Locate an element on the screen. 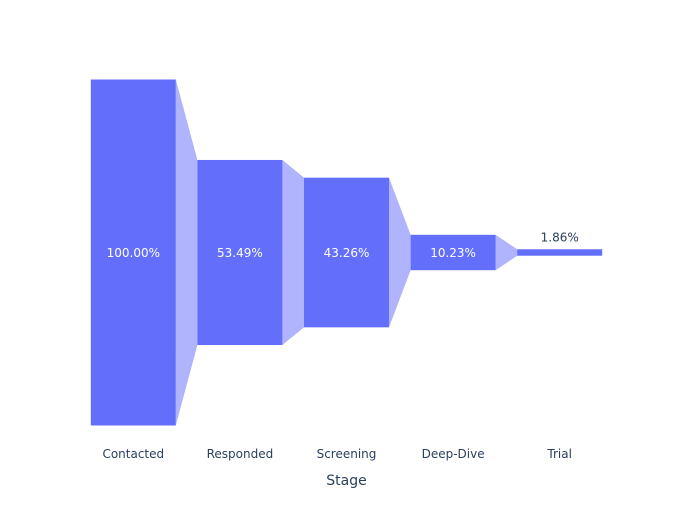 The height and width of the screenshot is (525, 693). funnel-value-label: 100.00% is located at coordinates (133, 253).